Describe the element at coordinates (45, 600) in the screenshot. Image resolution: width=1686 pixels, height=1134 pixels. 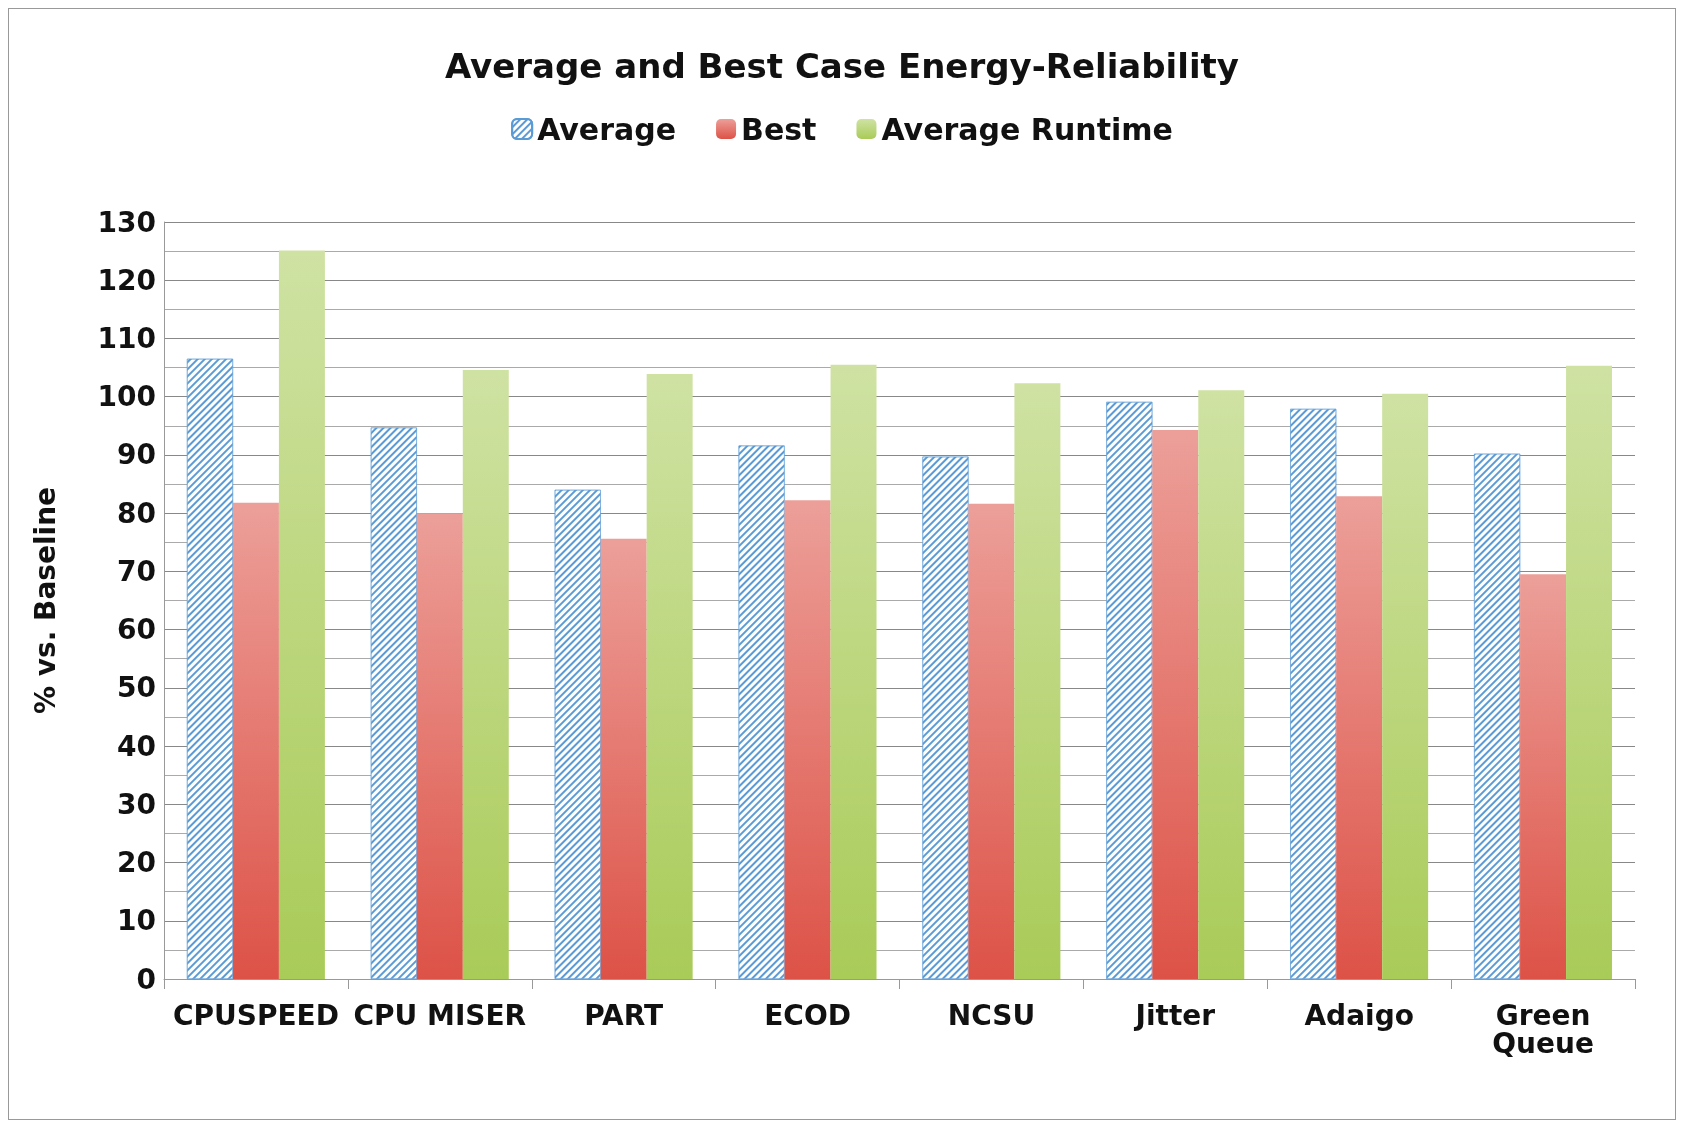
I see `y-axis-title: % vs. Baseline` at that location.